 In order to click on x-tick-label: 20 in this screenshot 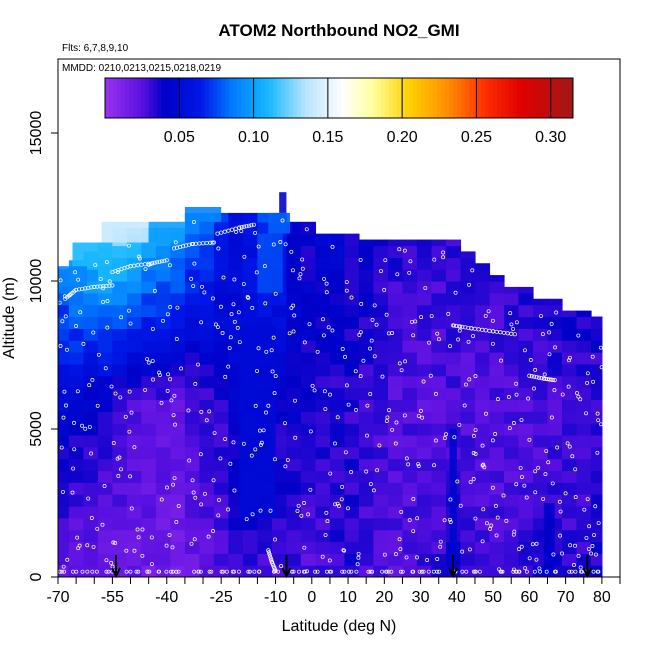, I will do `click(384, 597)`.